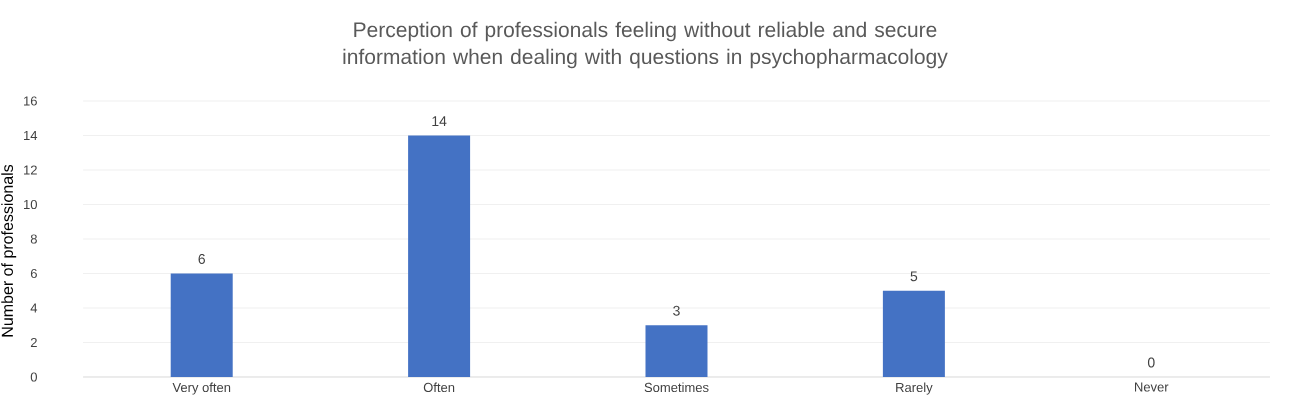  Describe the element at coordinates (439, 387) in the screenshot. I see `x-tick-label: Often` at that location.